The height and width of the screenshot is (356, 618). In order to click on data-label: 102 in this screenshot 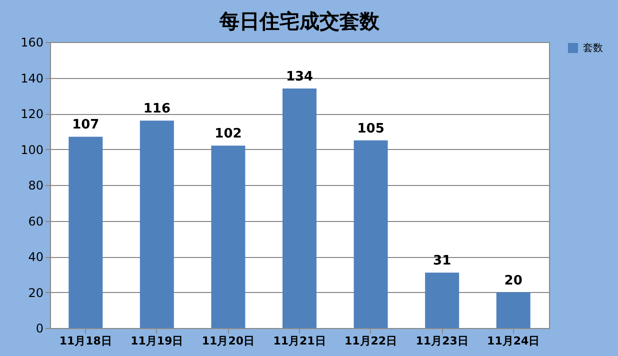, I will do `click(228, 134)`.